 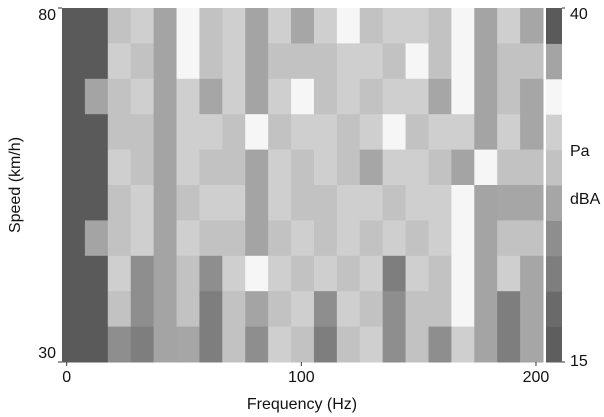 I want to click on colorbar-label: dBA, so click(x=585, y=199).